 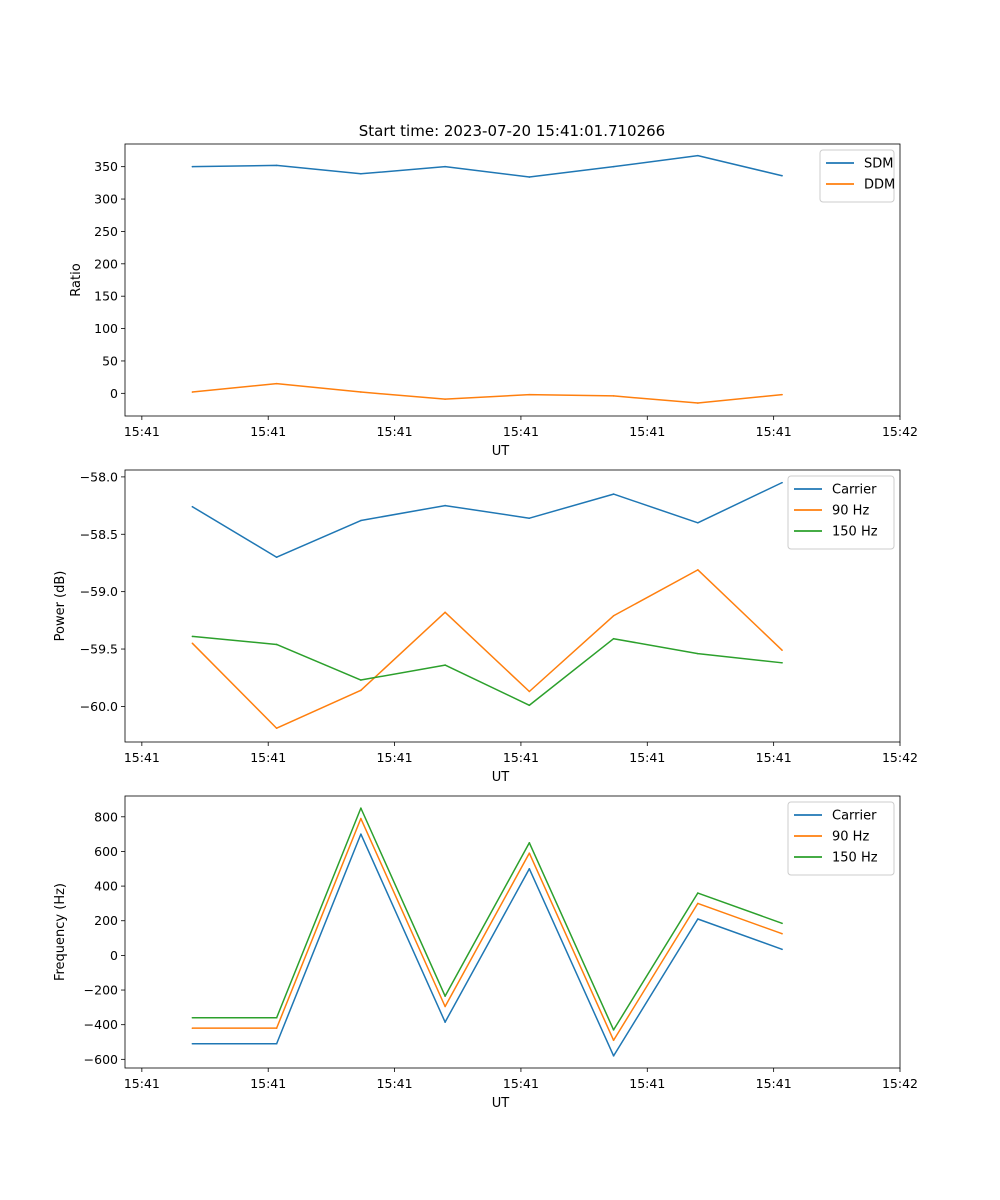 What do you see at coordinates (99, 706) in the screenshot?
I see `chart-2-y-tick-label: −60.0` at bounding box center [99, 706].